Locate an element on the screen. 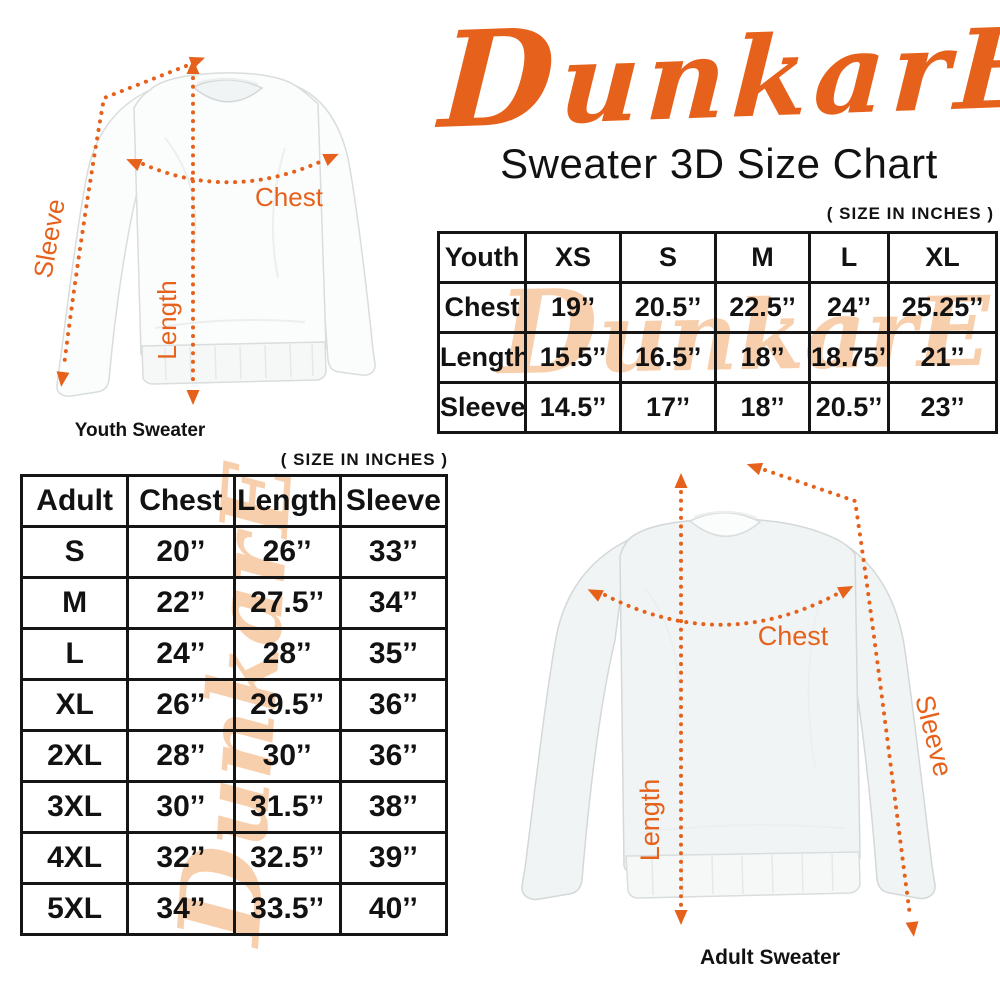 The width and height of the screenshot is (1000, 1000). adult-chest-line is located at coordinates (721, 609).